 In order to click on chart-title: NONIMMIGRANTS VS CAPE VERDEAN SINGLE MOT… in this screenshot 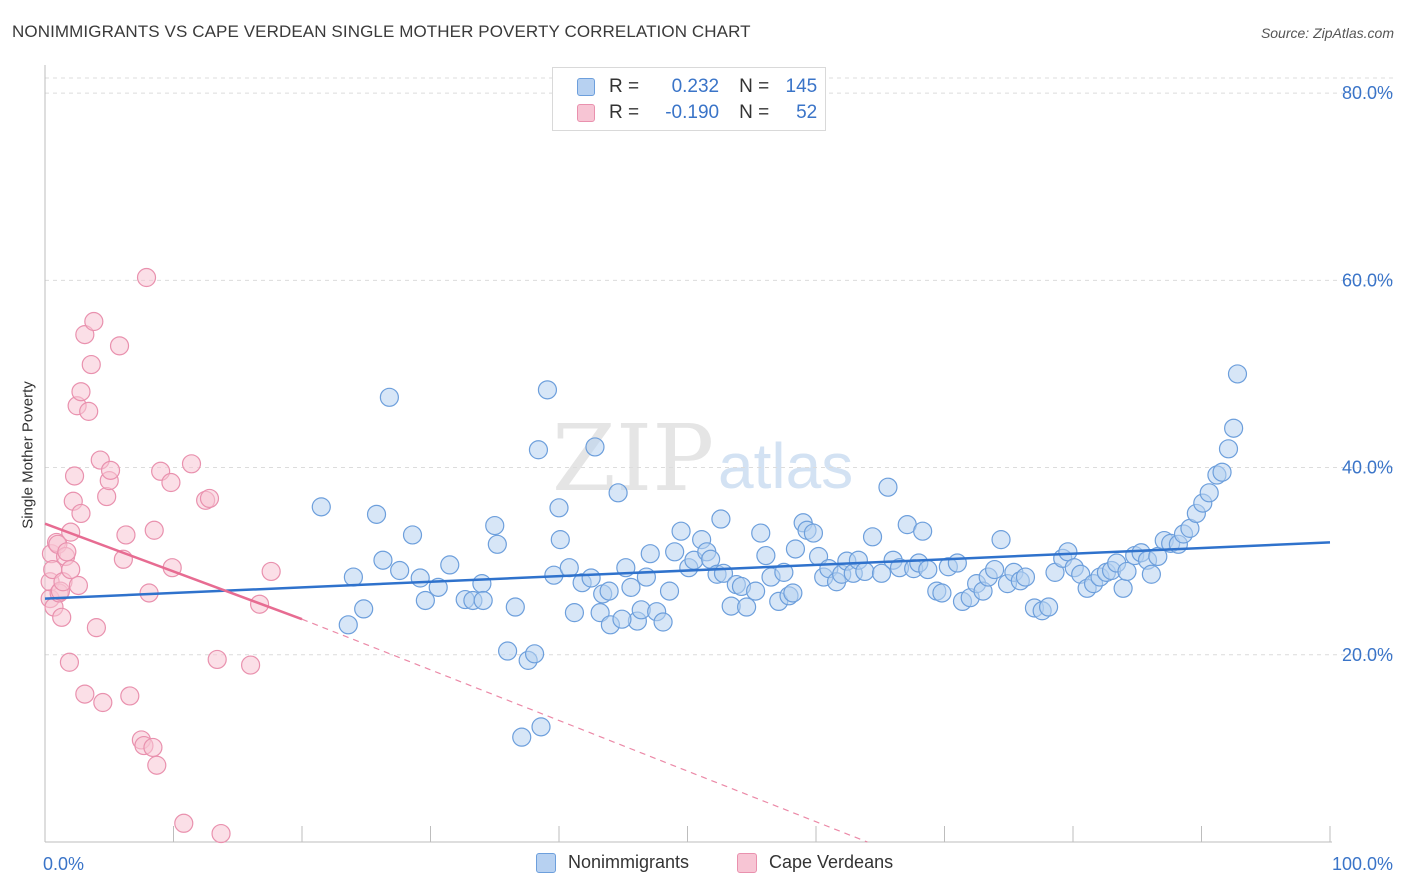, I will do `click(381, 31)`.